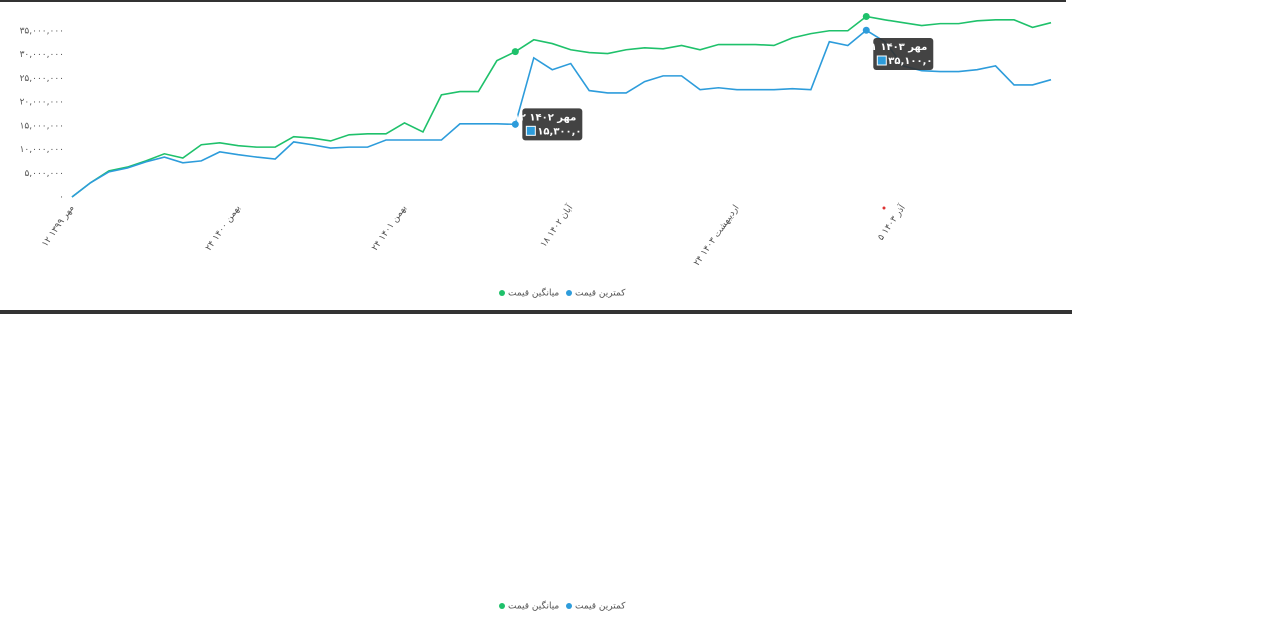  I want to click on y-tick-label: ۰, so click(61, 198).